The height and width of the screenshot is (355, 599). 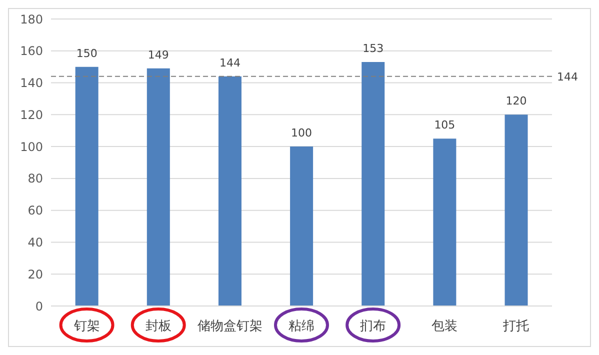 I want to click on y-tick-label: 60, so click(x=35, y=211).